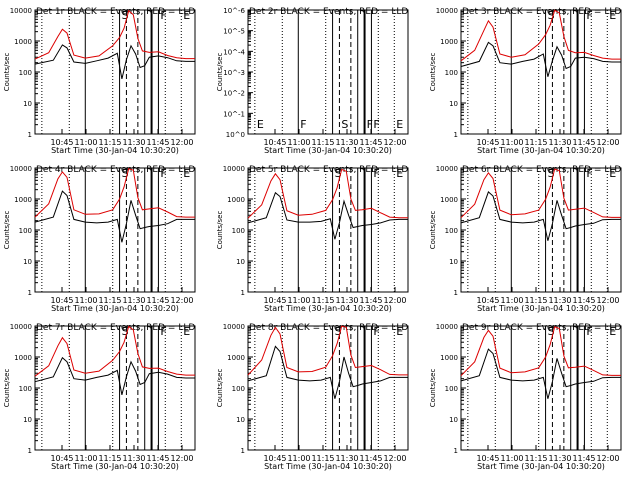  I want to click on panel-title: Det 5r BLACK = Events, RED = LLD, so click(328, 170).